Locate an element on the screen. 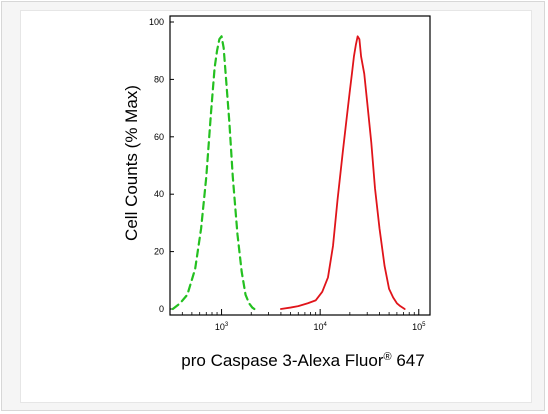 Image resolution: width=548 pixels, height=414 pixels. x-axis-ticks: 103 104 105 is located at coordinates (297, 320).